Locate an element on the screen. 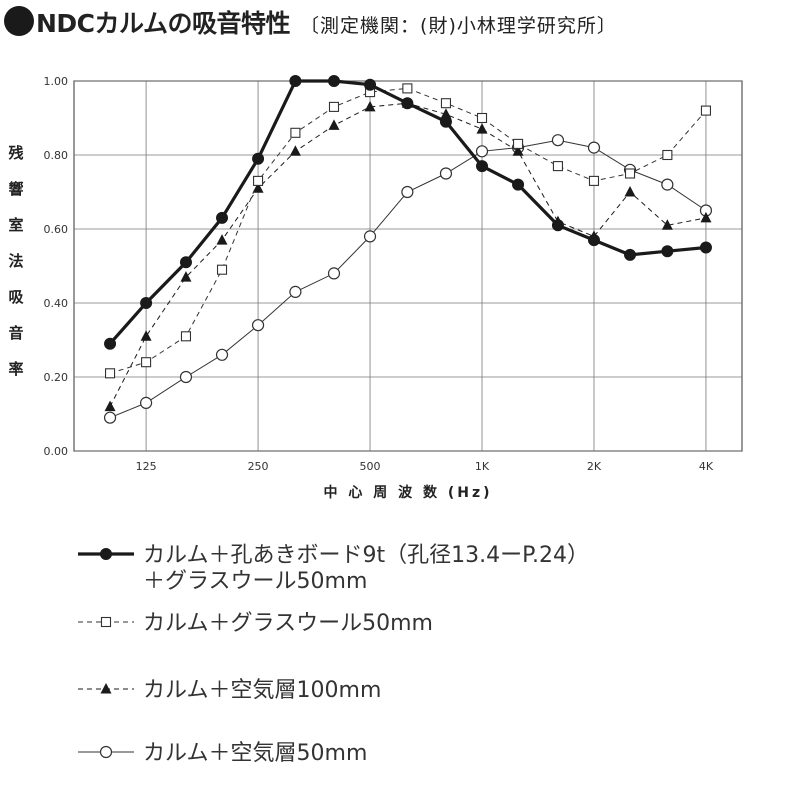 This screenshot has height=798, width=799. y-axis: 0.00 0.20 0.40 0.60 0.80 1.00 is located at coordinates (56, 266).